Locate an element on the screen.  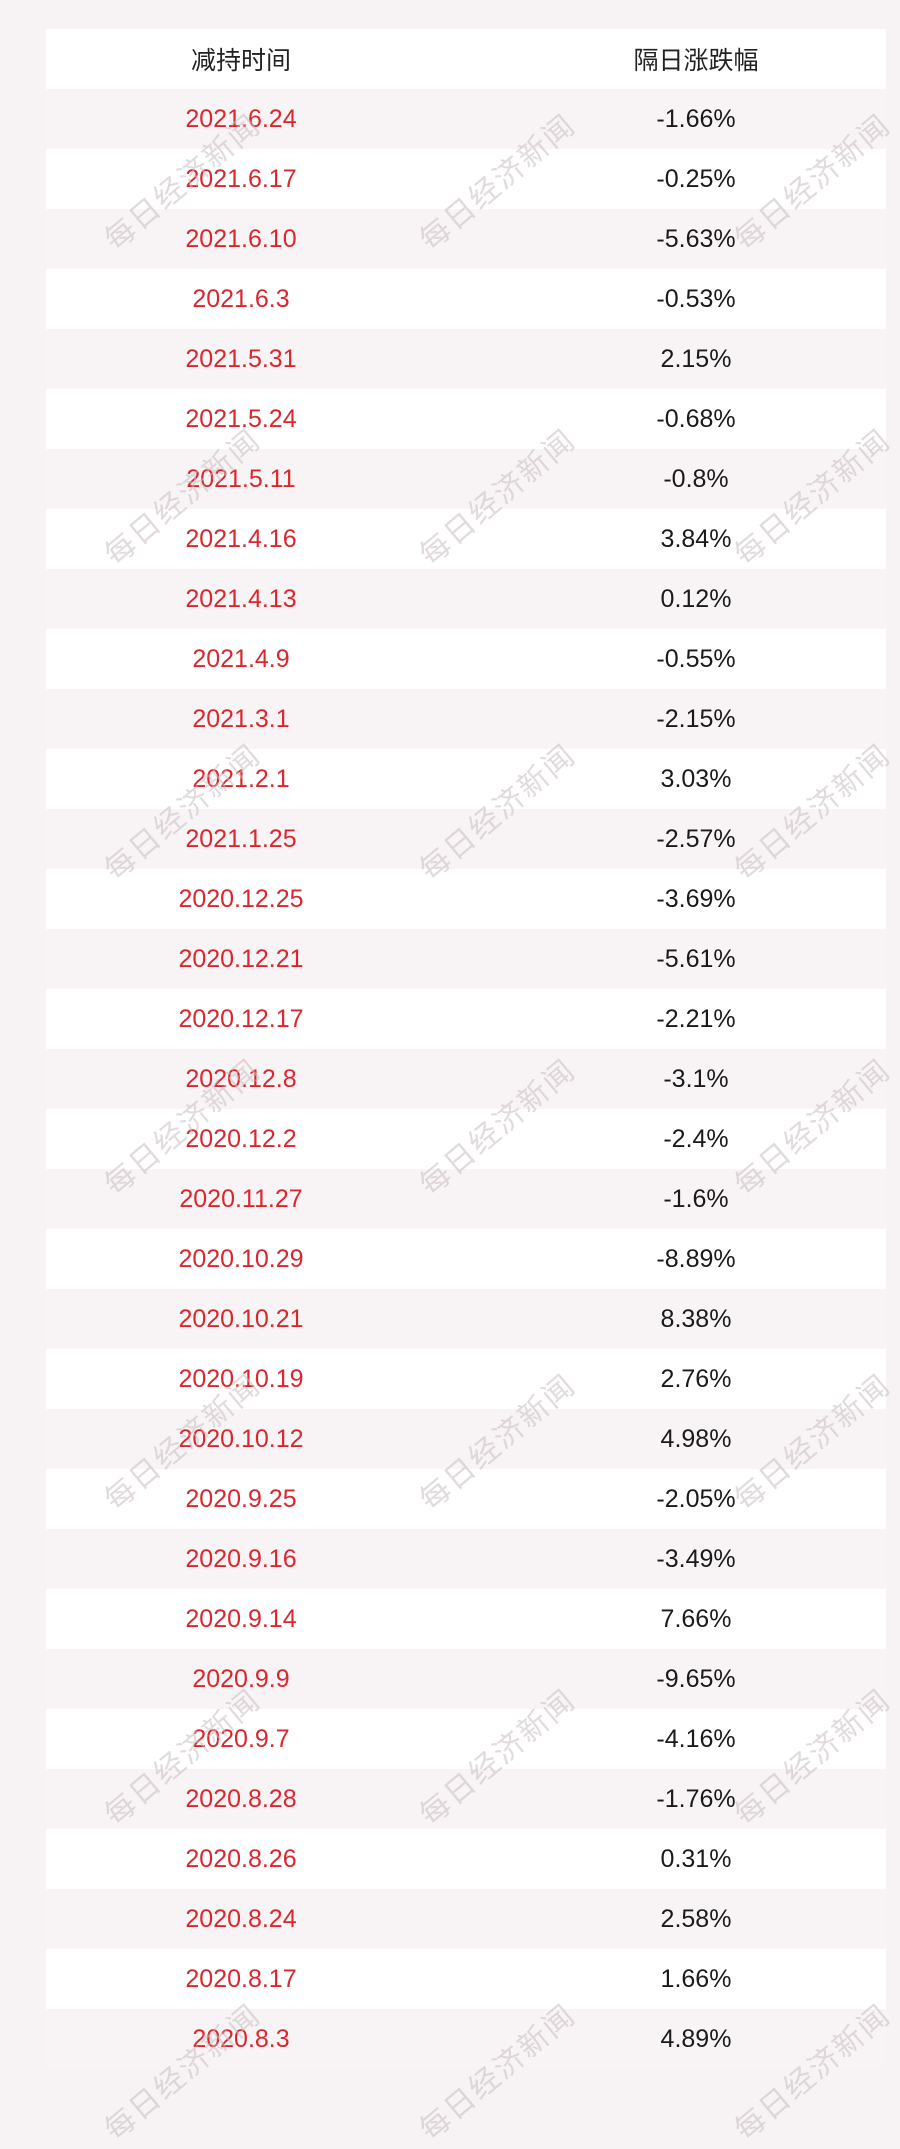
next-day-change: -4.16% is located at coordinates (696, 1738).